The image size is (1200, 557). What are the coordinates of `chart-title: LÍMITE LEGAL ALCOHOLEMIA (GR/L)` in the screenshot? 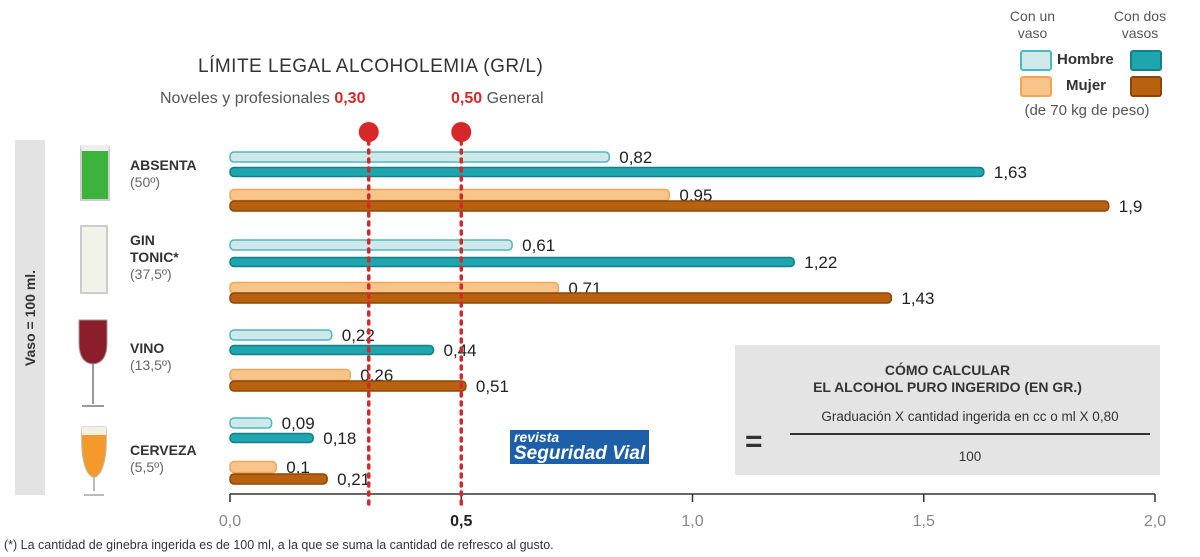 It's located at (371, 66).